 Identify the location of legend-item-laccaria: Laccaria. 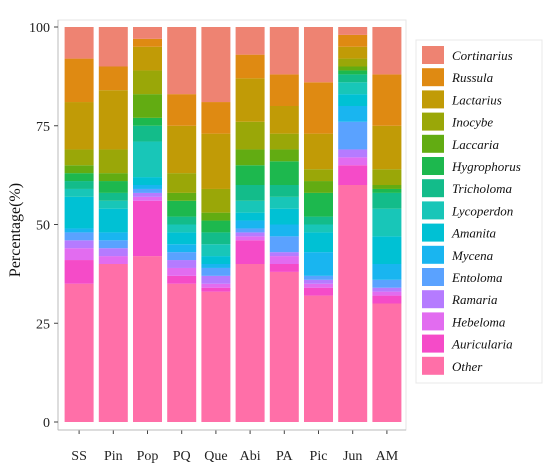
(460, 143).